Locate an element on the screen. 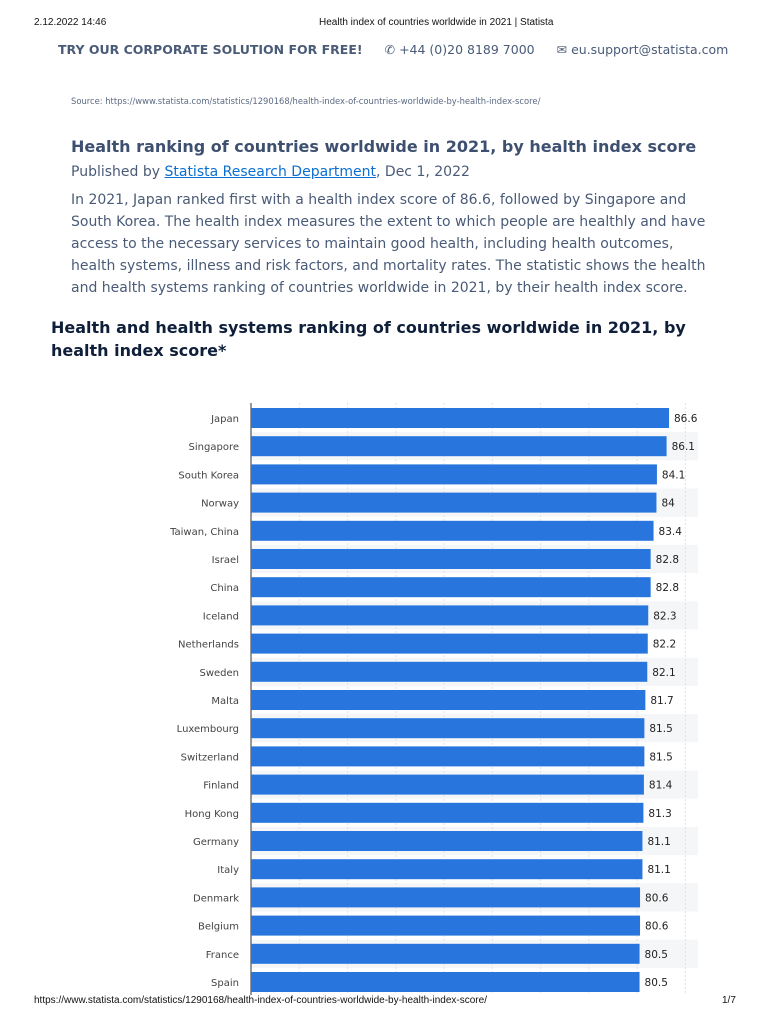  email-link: ✉ eu.support@statista.com is located at coordinates (643, 49).